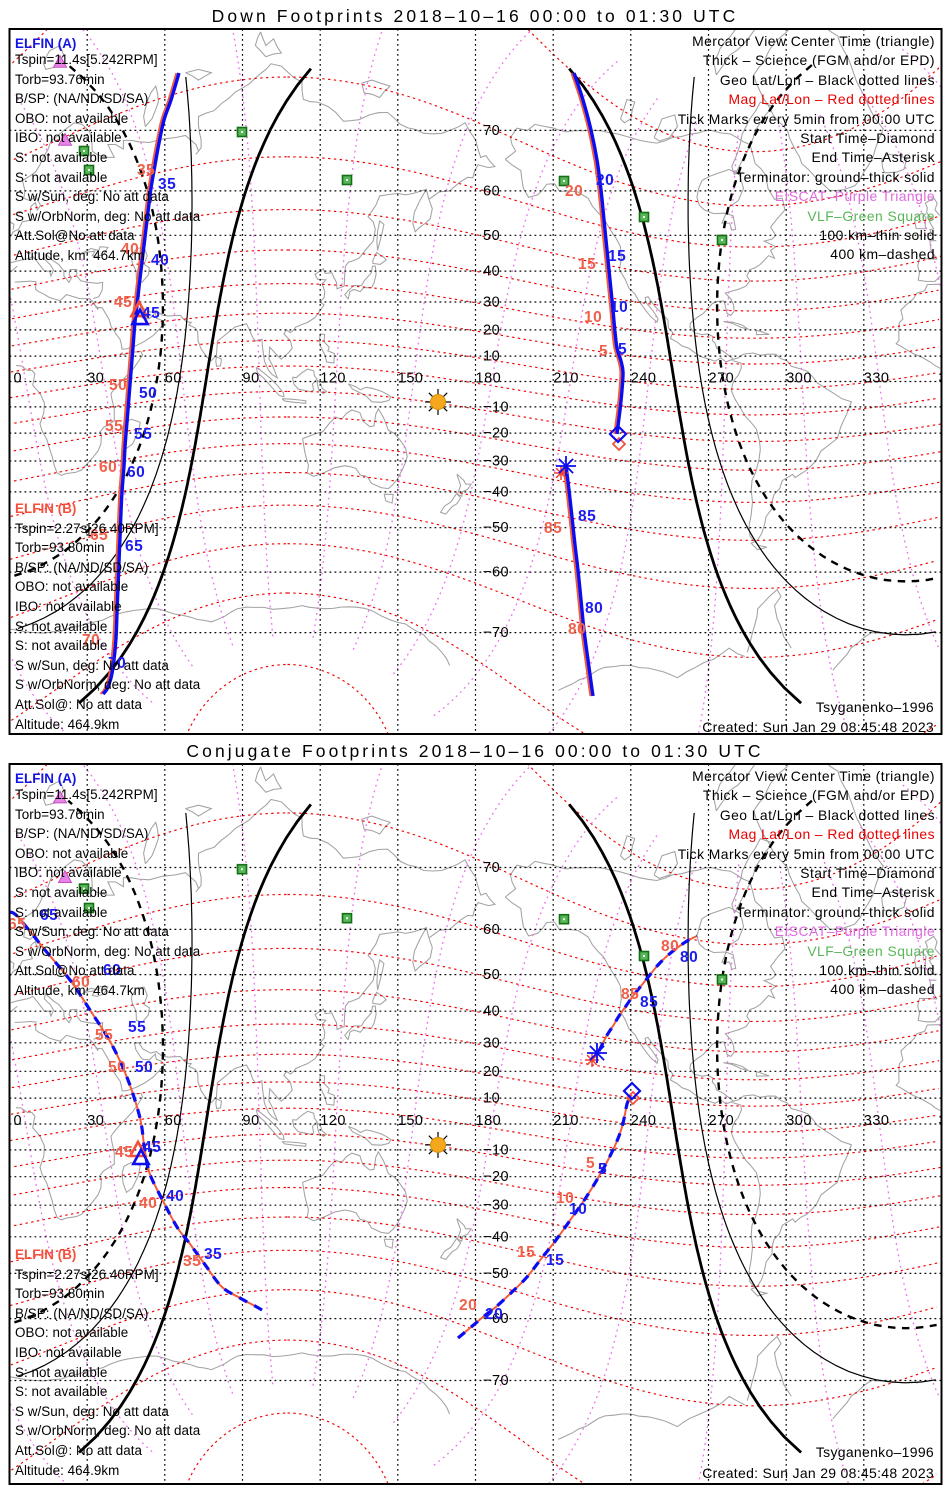 The width and height of the screenshot is (950, 1500). What do you see at coordinates (496, 528) in the screenshot?
I see `svg-text: −50` at bounding box center [496, 528].